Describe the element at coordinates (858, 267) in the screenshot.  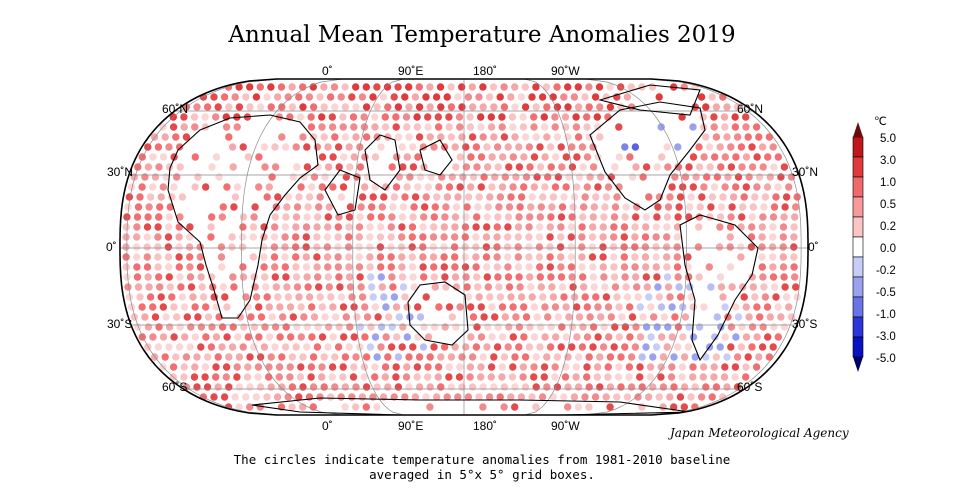
I see `colorbar-swatch` at that location.